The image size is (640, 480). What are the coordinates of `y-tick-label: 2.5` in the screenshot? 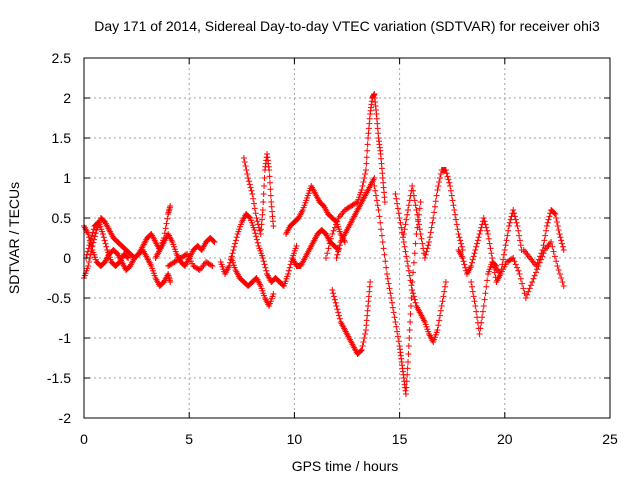 It's located at (62, 58).